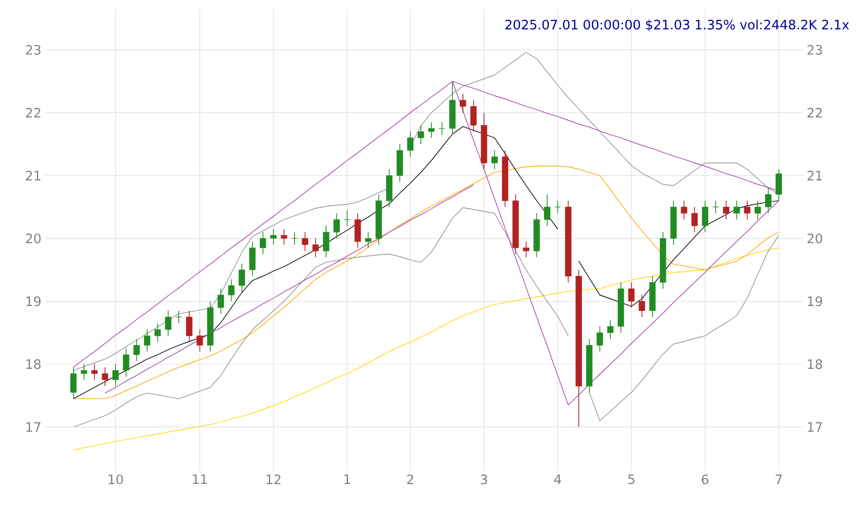 This screenshot has width=861, height=505. I want to click on x-tick-label: 6, so click(705, 479).